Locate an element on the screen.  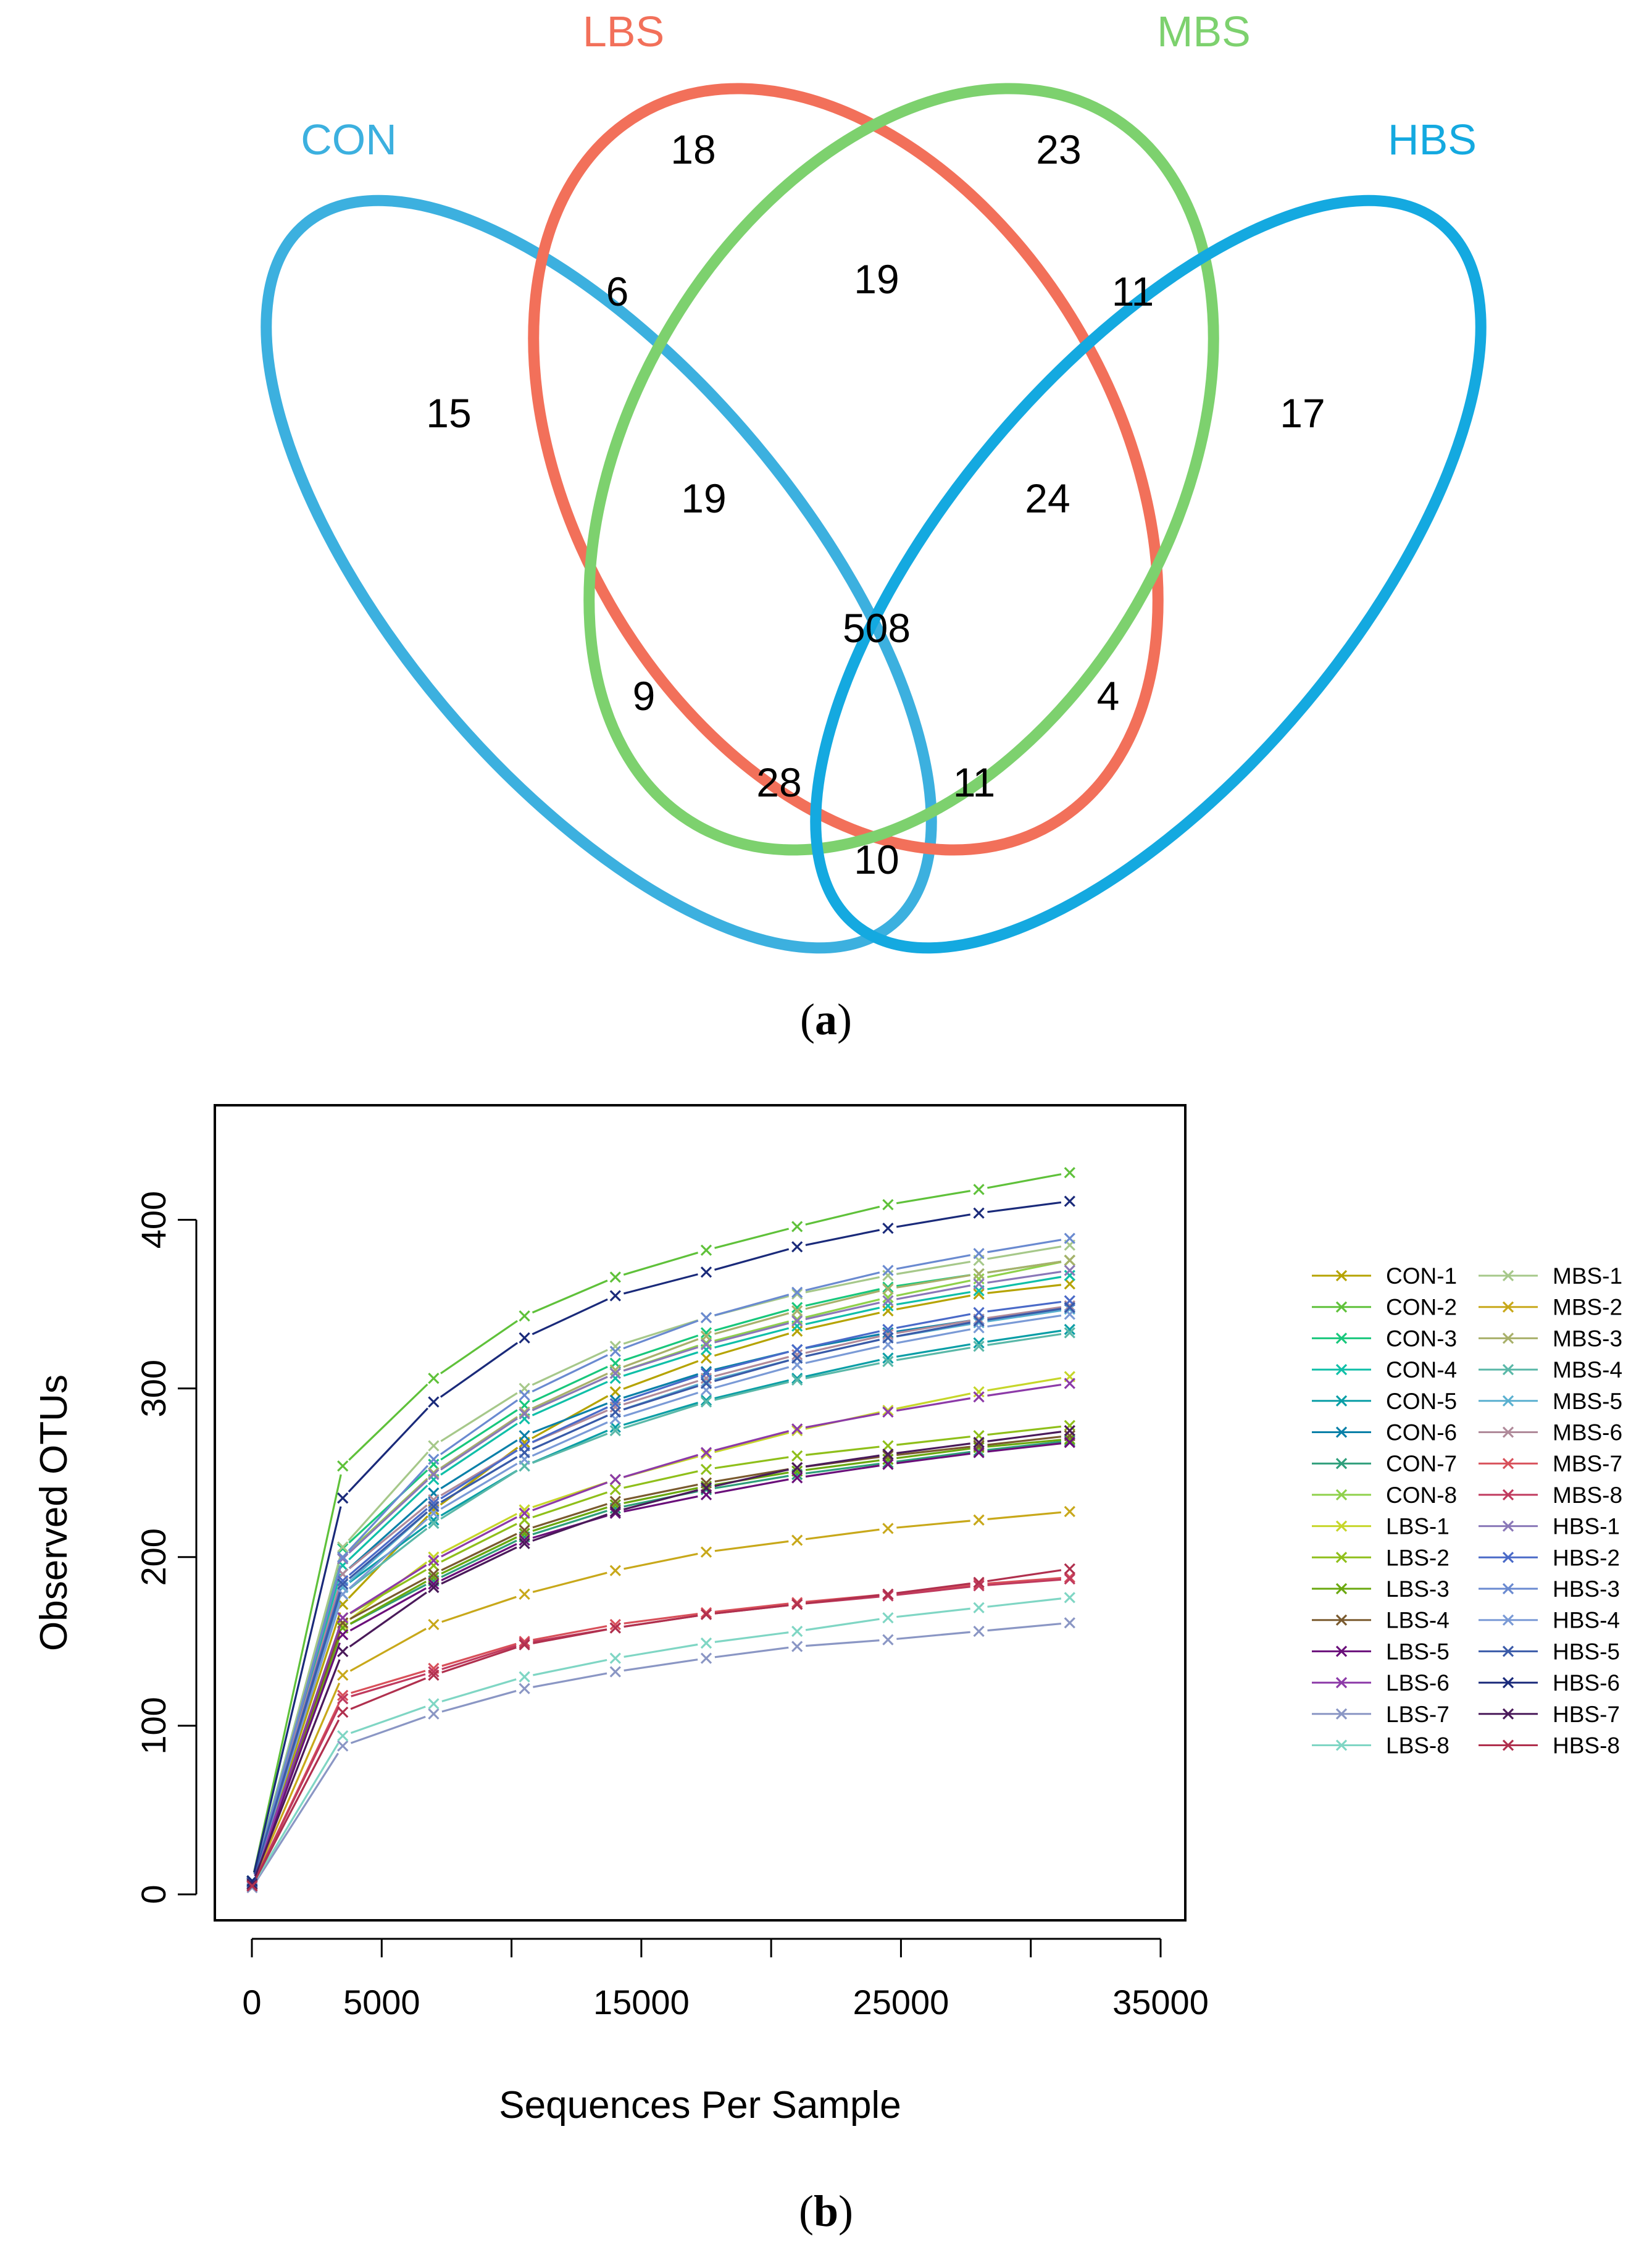
venn-count-con-lbs-hbs: 11 is located at coordinates (974, 782).